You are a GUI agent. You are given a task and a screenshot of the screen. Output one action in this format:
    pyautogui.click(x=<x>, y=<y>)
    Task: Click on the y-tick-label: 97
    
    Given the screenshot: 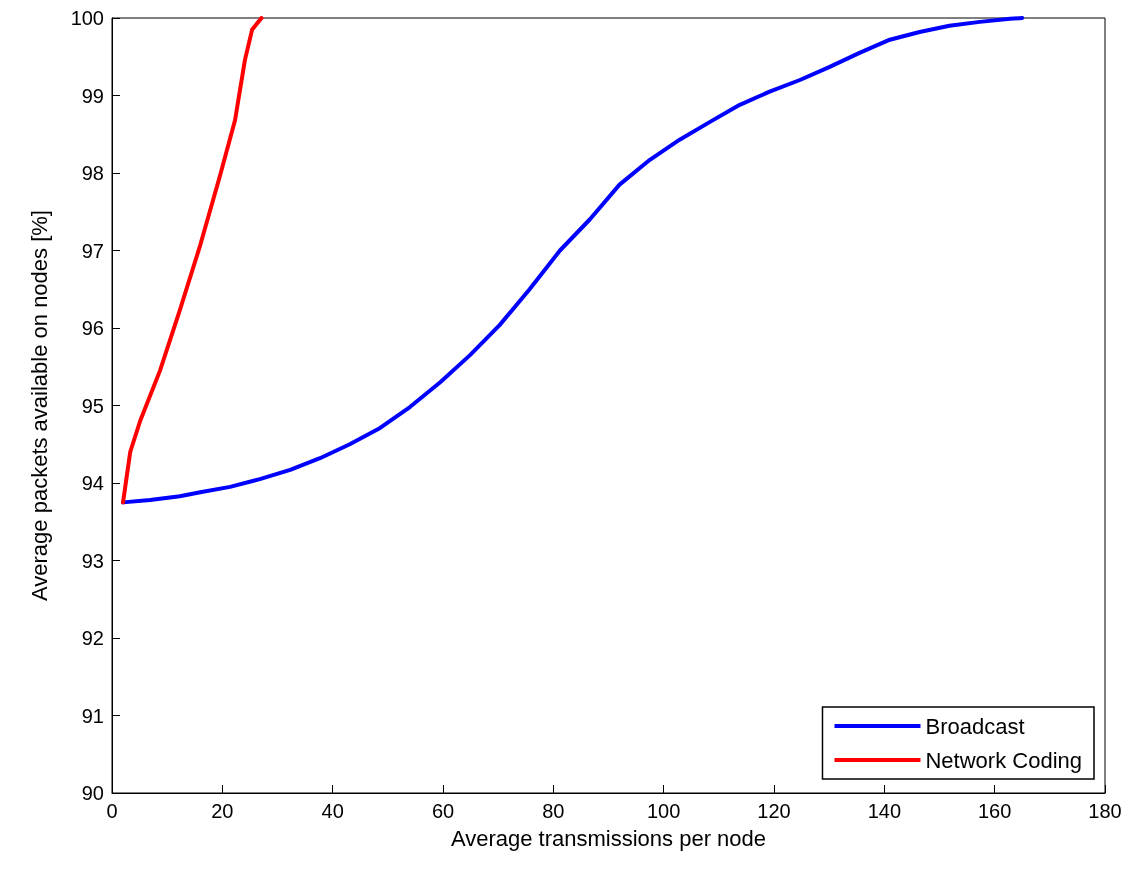 What is the action you would take?
    pyautogui.click(x=92, y=250)
    